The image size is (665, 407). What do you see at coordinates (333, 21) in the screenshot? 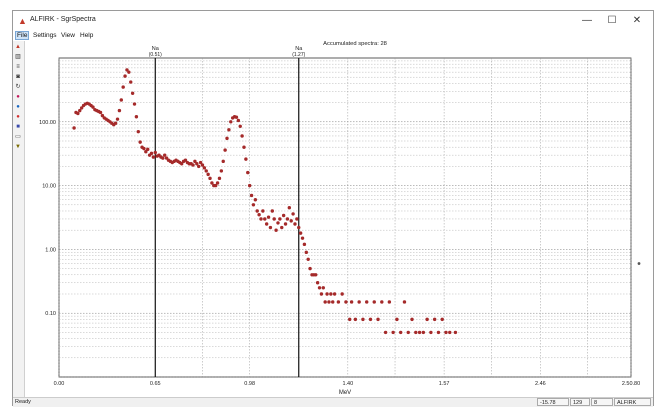
I see `title-bar: ▲ ALFIRK - SgrSpectra — ☐ ✕` at bounding box center [333, 21].